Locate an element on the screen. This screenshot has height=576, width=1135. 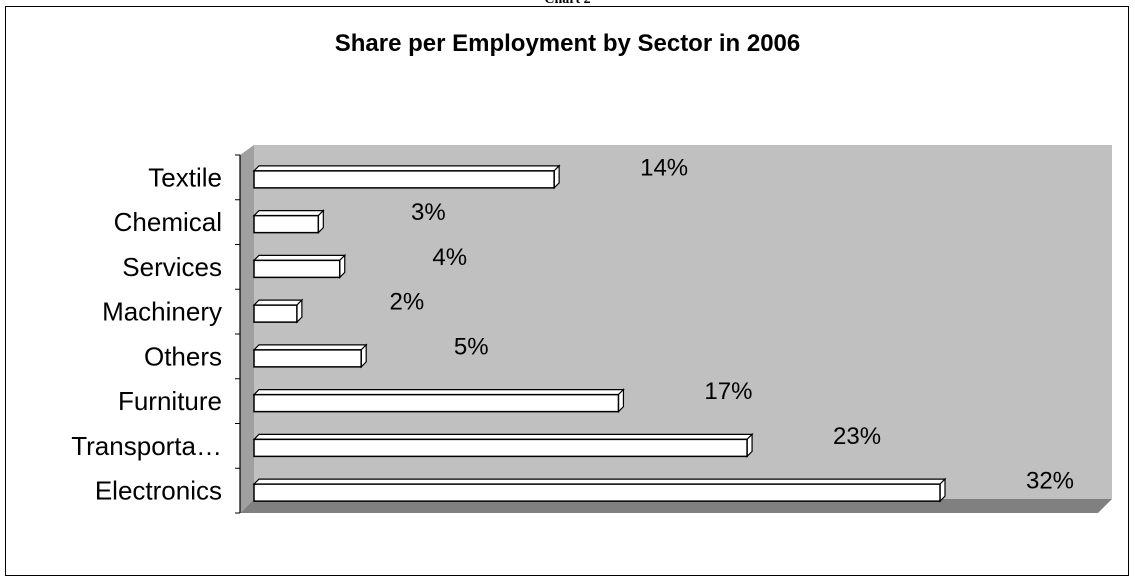
data-label: 23% is located at coordinates (857, 436).